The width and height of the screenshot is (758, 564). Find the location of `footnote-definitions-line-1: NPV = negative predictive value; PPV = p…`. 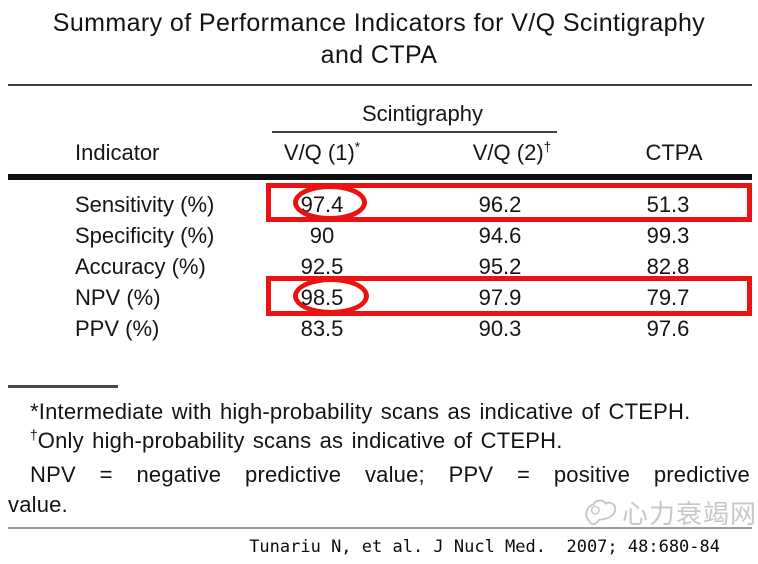

footnote-definitions-line-1: NPV = negative predictive value; PPV = p… is located at coordinates (390, 474).